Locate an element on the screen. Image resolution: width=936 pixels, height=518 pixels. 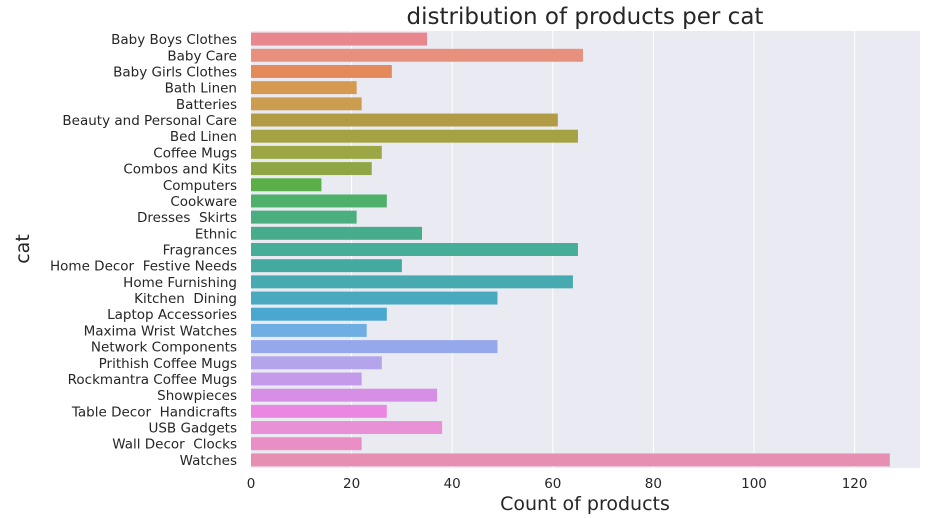
y-tick-label: Kitchen Dining is located at coordinates (185, 299).